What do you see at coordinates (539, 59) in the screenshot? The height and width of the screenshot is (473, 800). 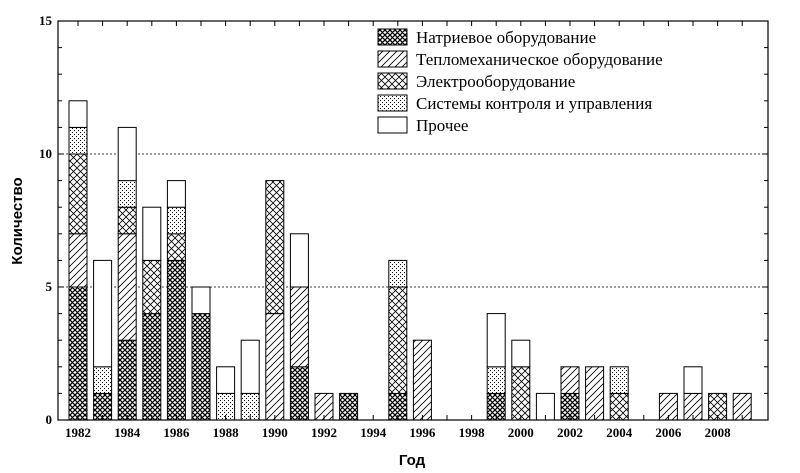 I see `legend-label: Тепломеханическое оборудование` at bounding box center [539, 59].